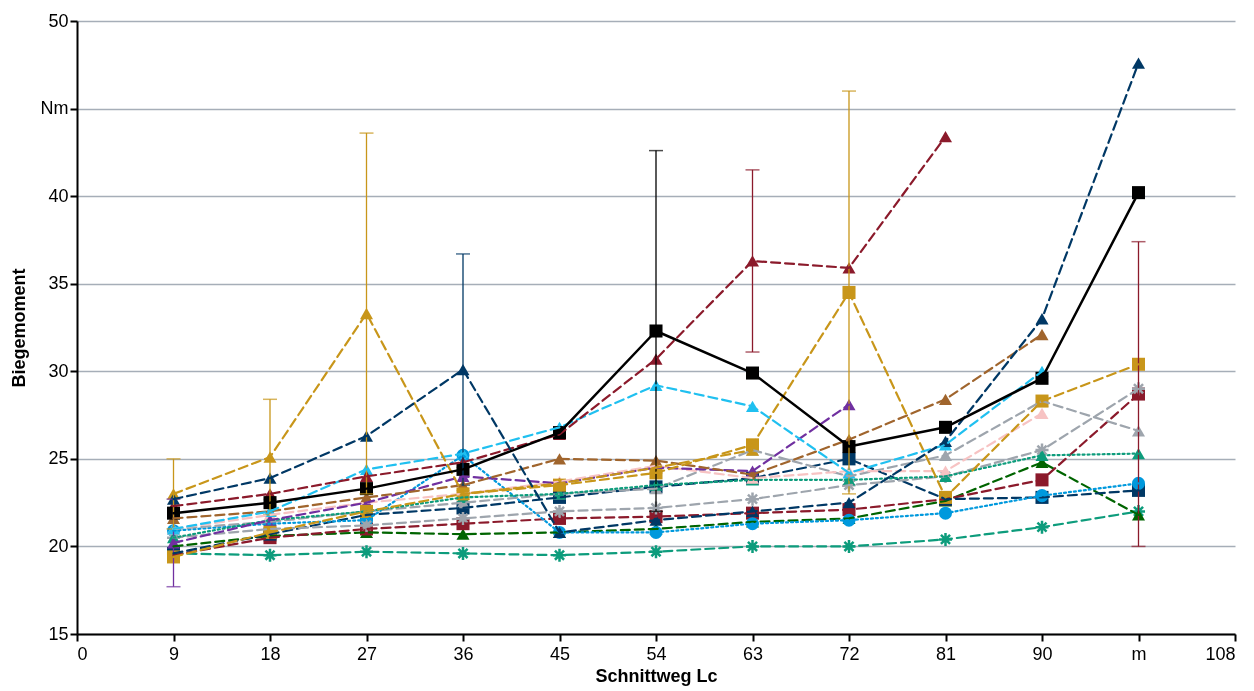 The height and width of the screenshot is (691, 1254). Describe the element at coordinates (58, 195) in the screenshot. I see `y-tick-label: 40` at that location.